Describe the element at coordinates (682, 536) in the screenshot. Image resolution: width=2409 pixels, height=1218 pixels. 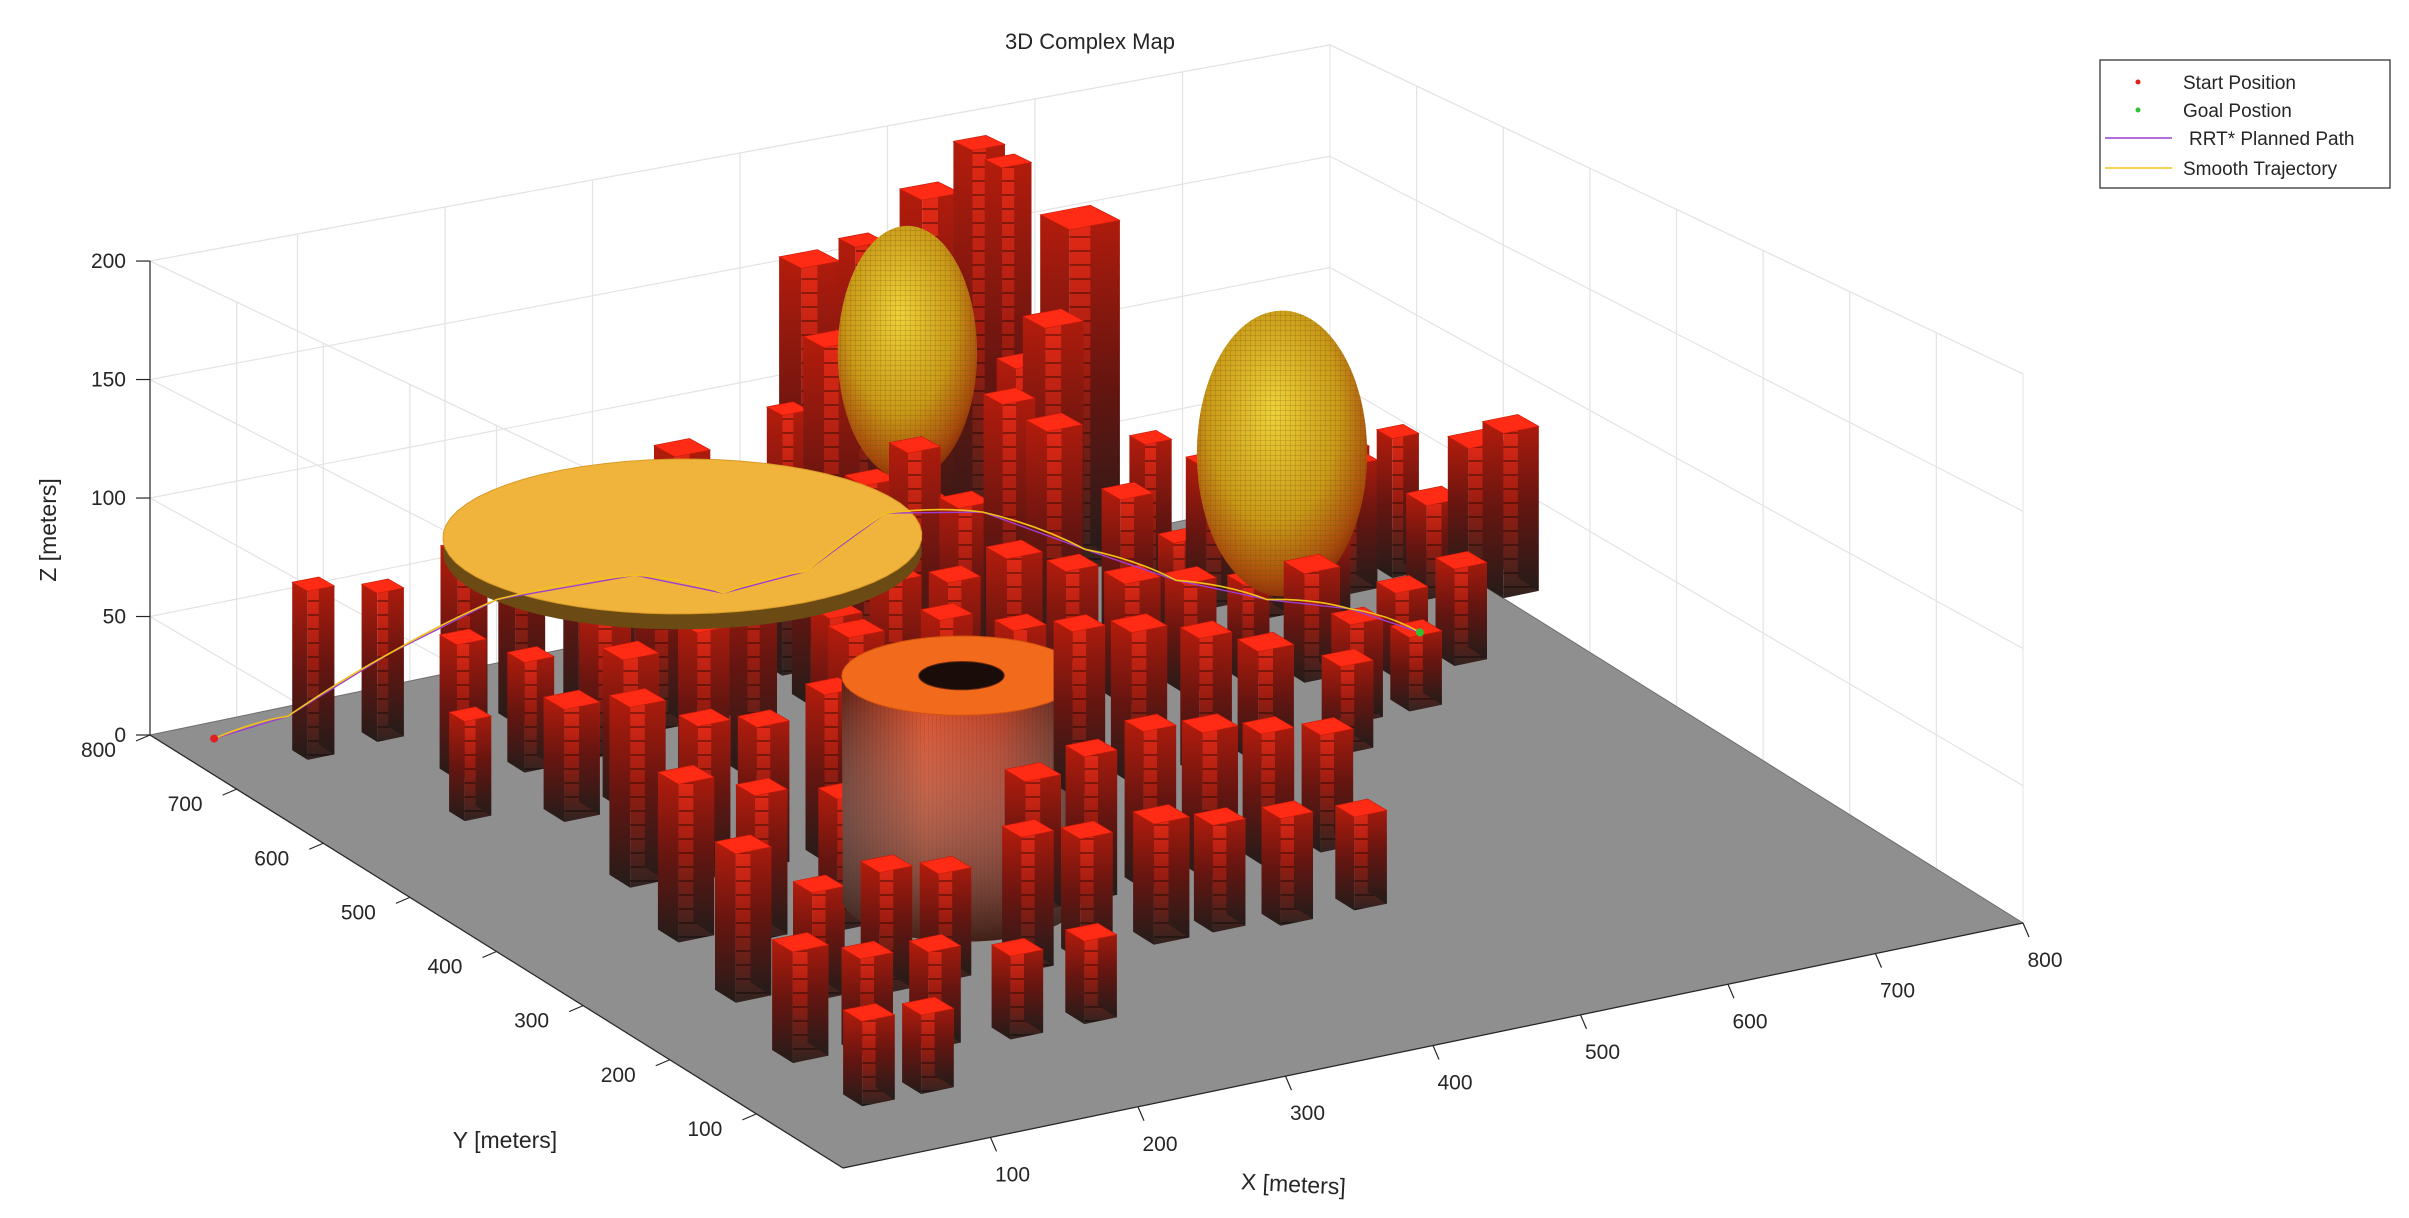
I see `disc-top` at that location.